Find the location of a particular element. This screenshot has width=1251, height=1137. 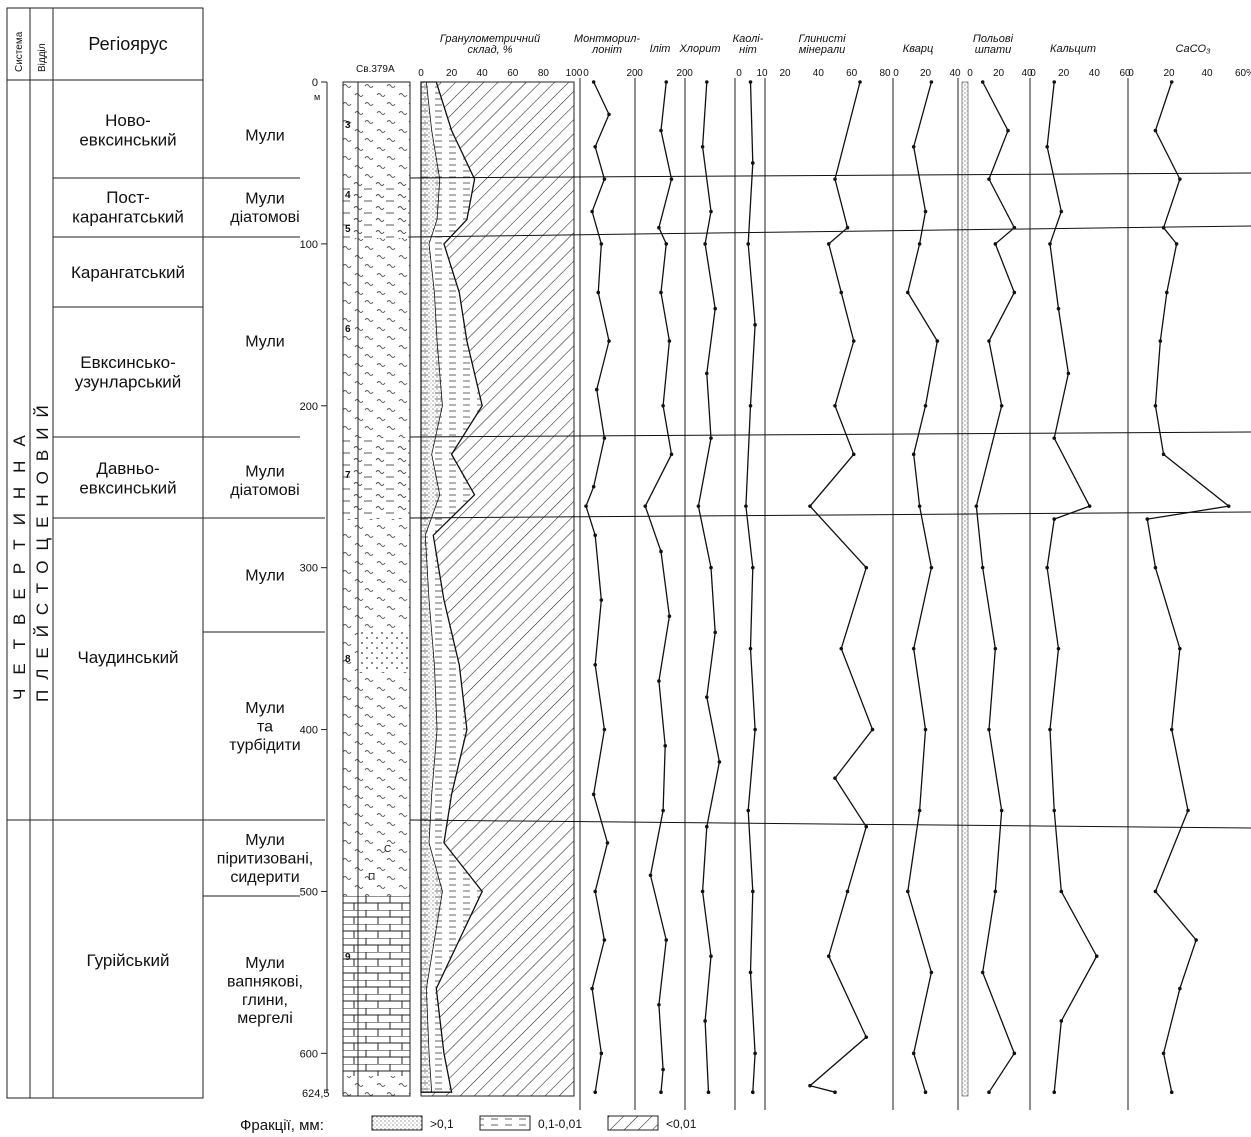

depth-bottom-label: 624,5 is located at coordinates (316, 1094).